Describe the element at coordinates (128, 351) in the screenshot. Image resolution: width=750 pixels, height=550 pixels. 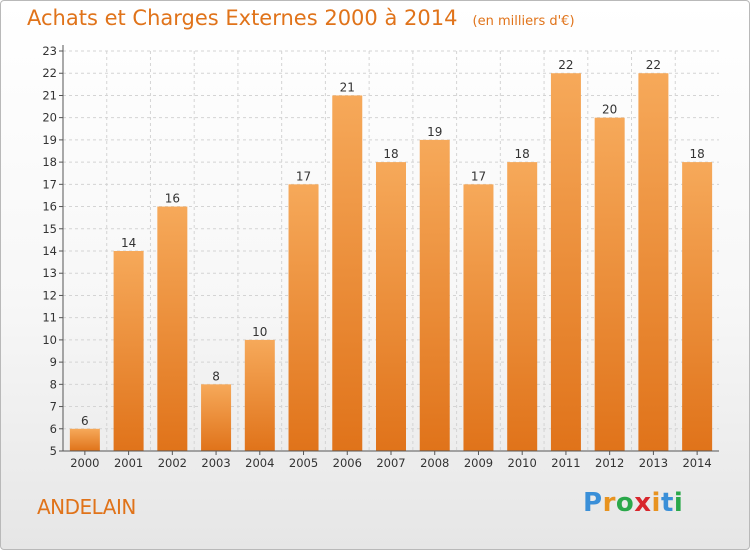
I see `bar-2001` at that location.